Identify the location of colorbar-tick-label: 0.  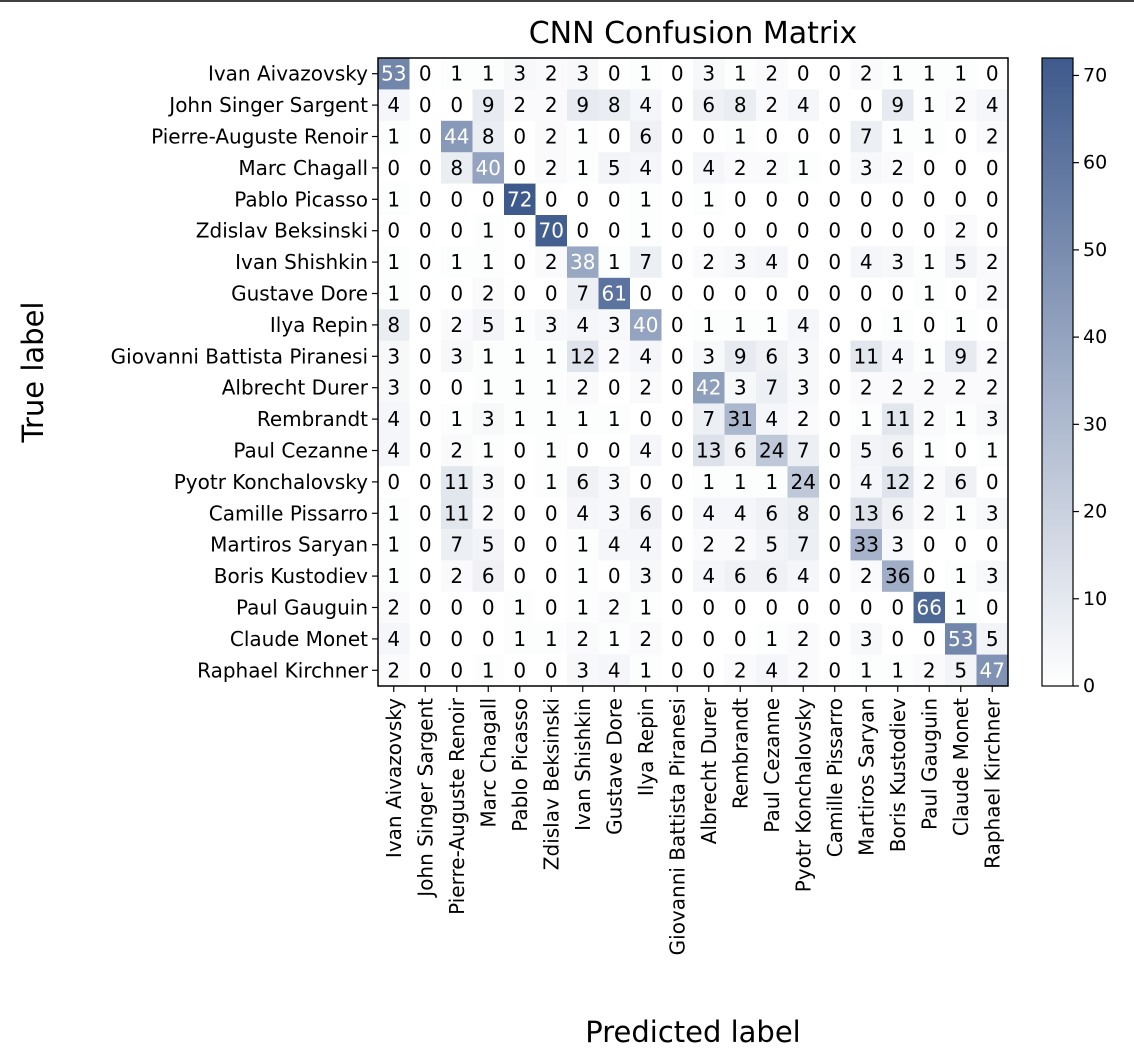
(1089, 686).